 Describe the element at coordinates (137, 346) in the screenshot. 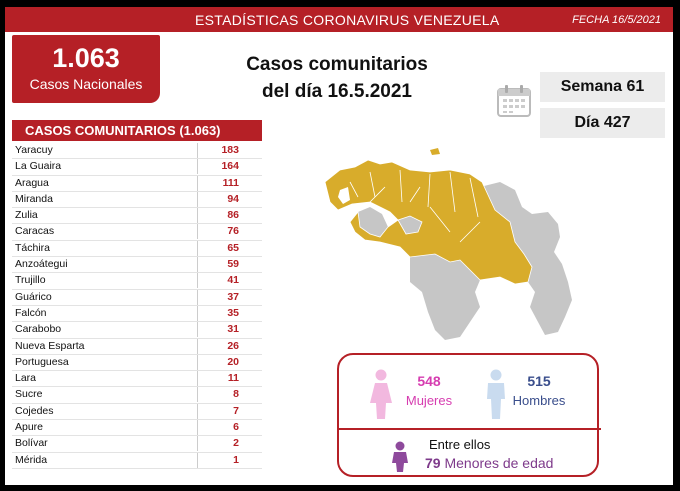

I see `table-row: Nueva Esparta 26` at that location.